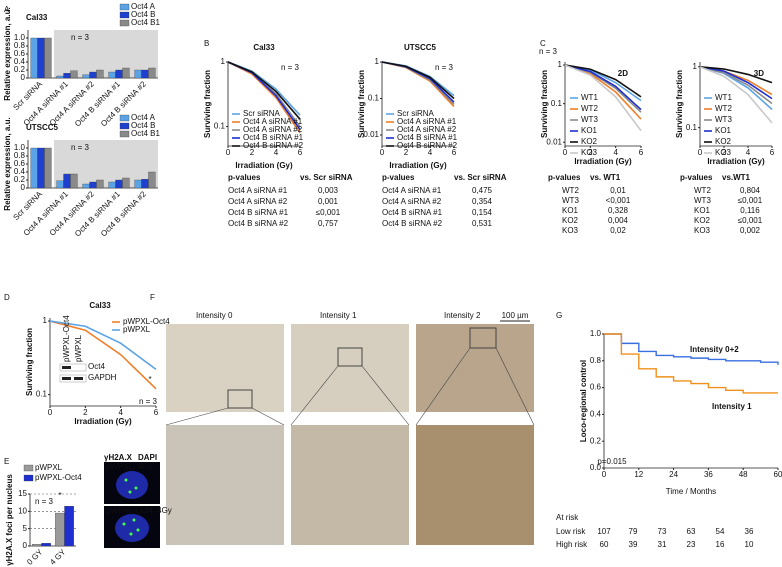  I want to click on chart-title: UTSCC5, so click(420, 47).